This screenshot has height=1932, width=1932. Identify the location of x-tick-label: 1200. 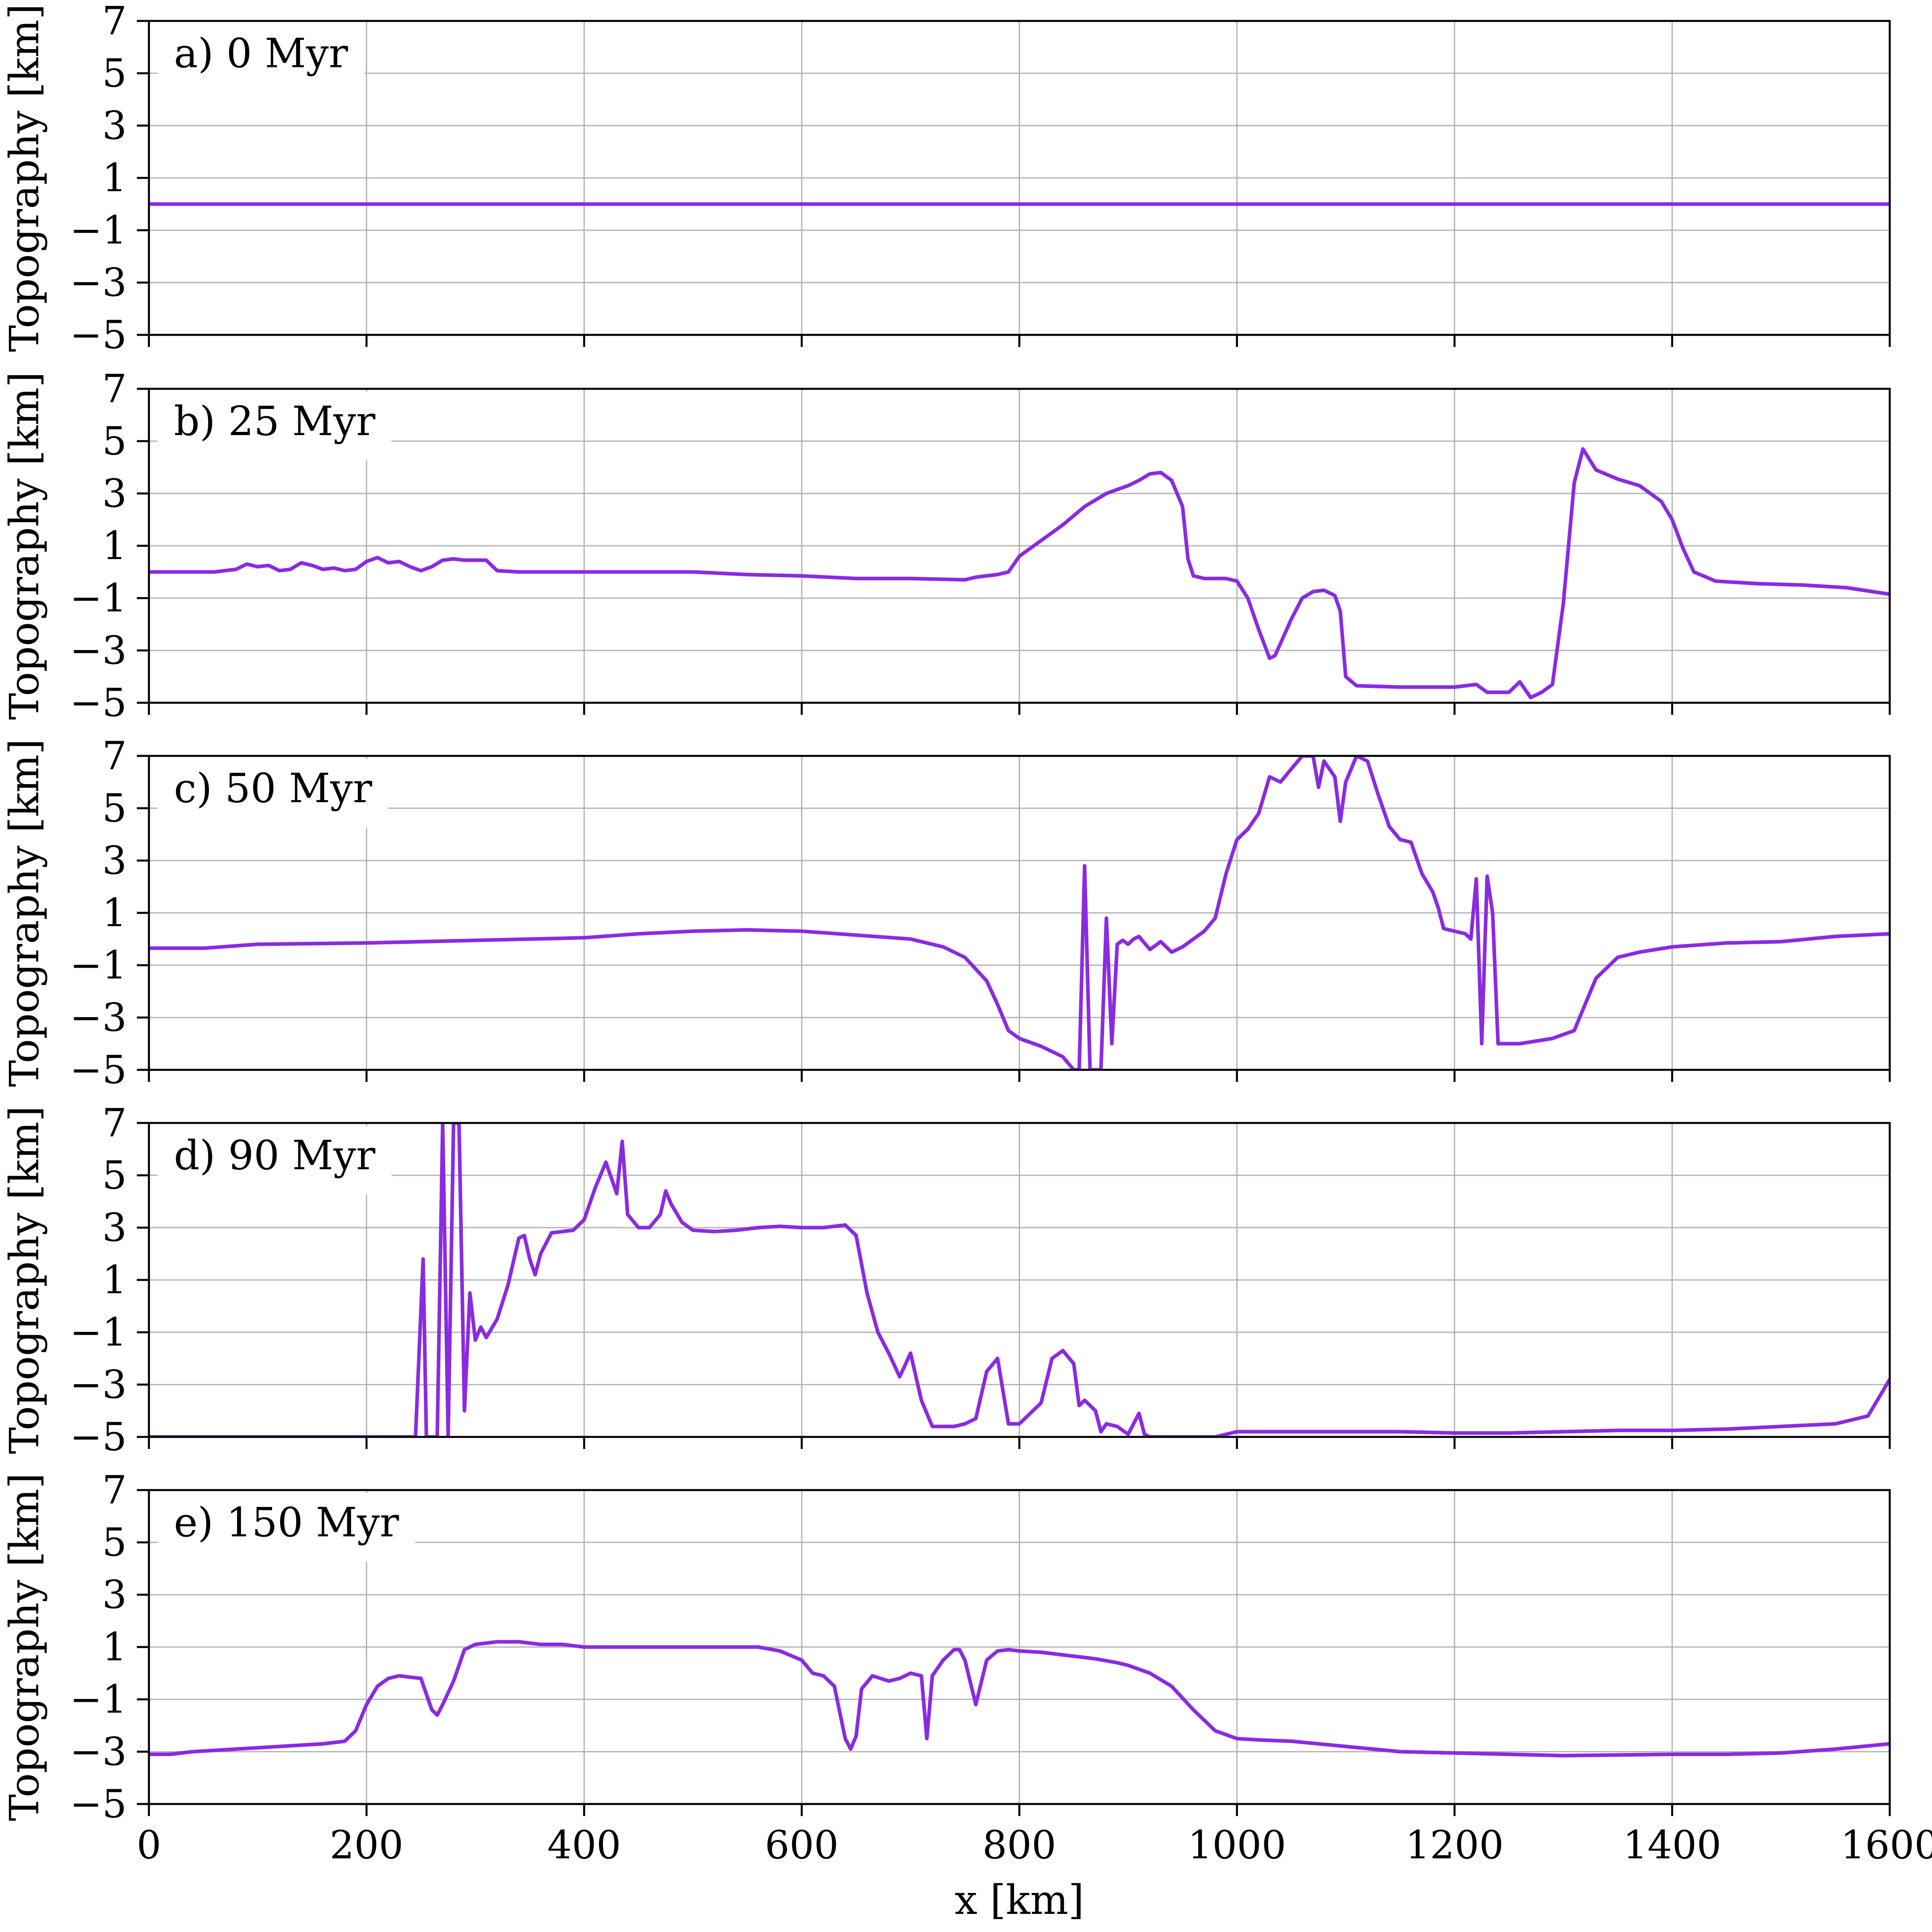
(1455, 1846).